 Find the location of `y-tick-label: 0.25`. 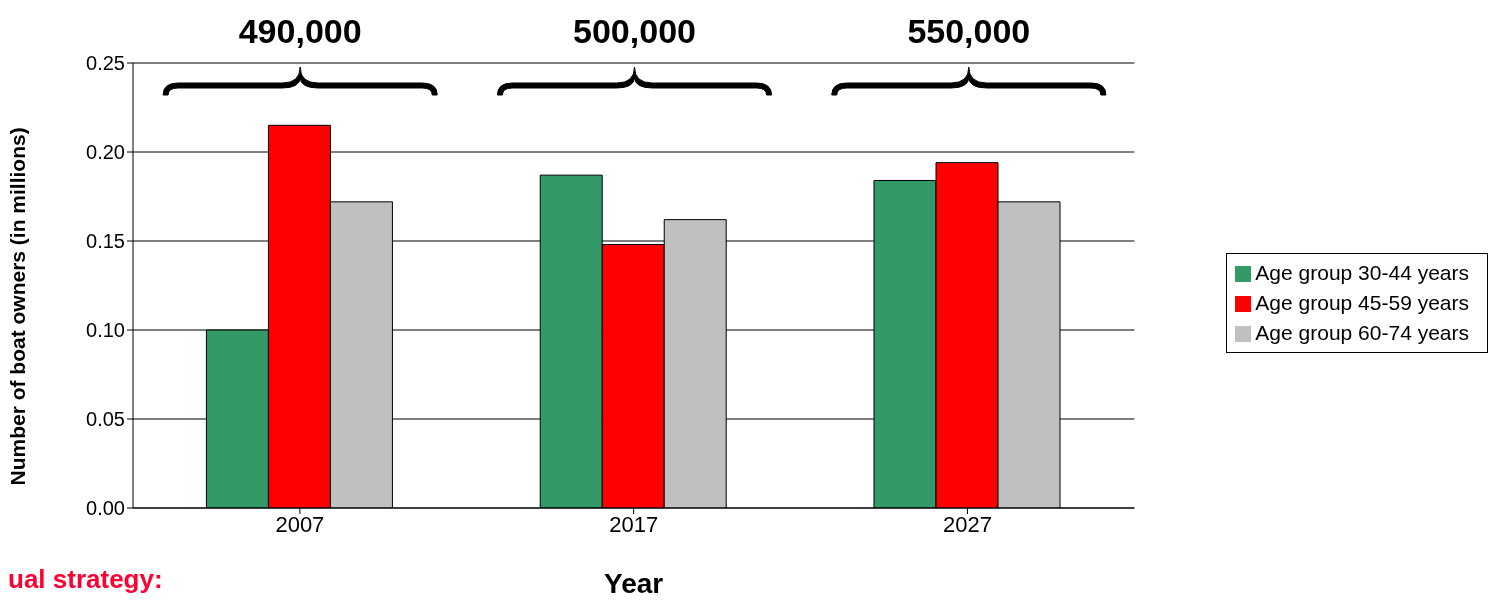

y-tick-label: 0.25 is located at coordinates (105, 63).